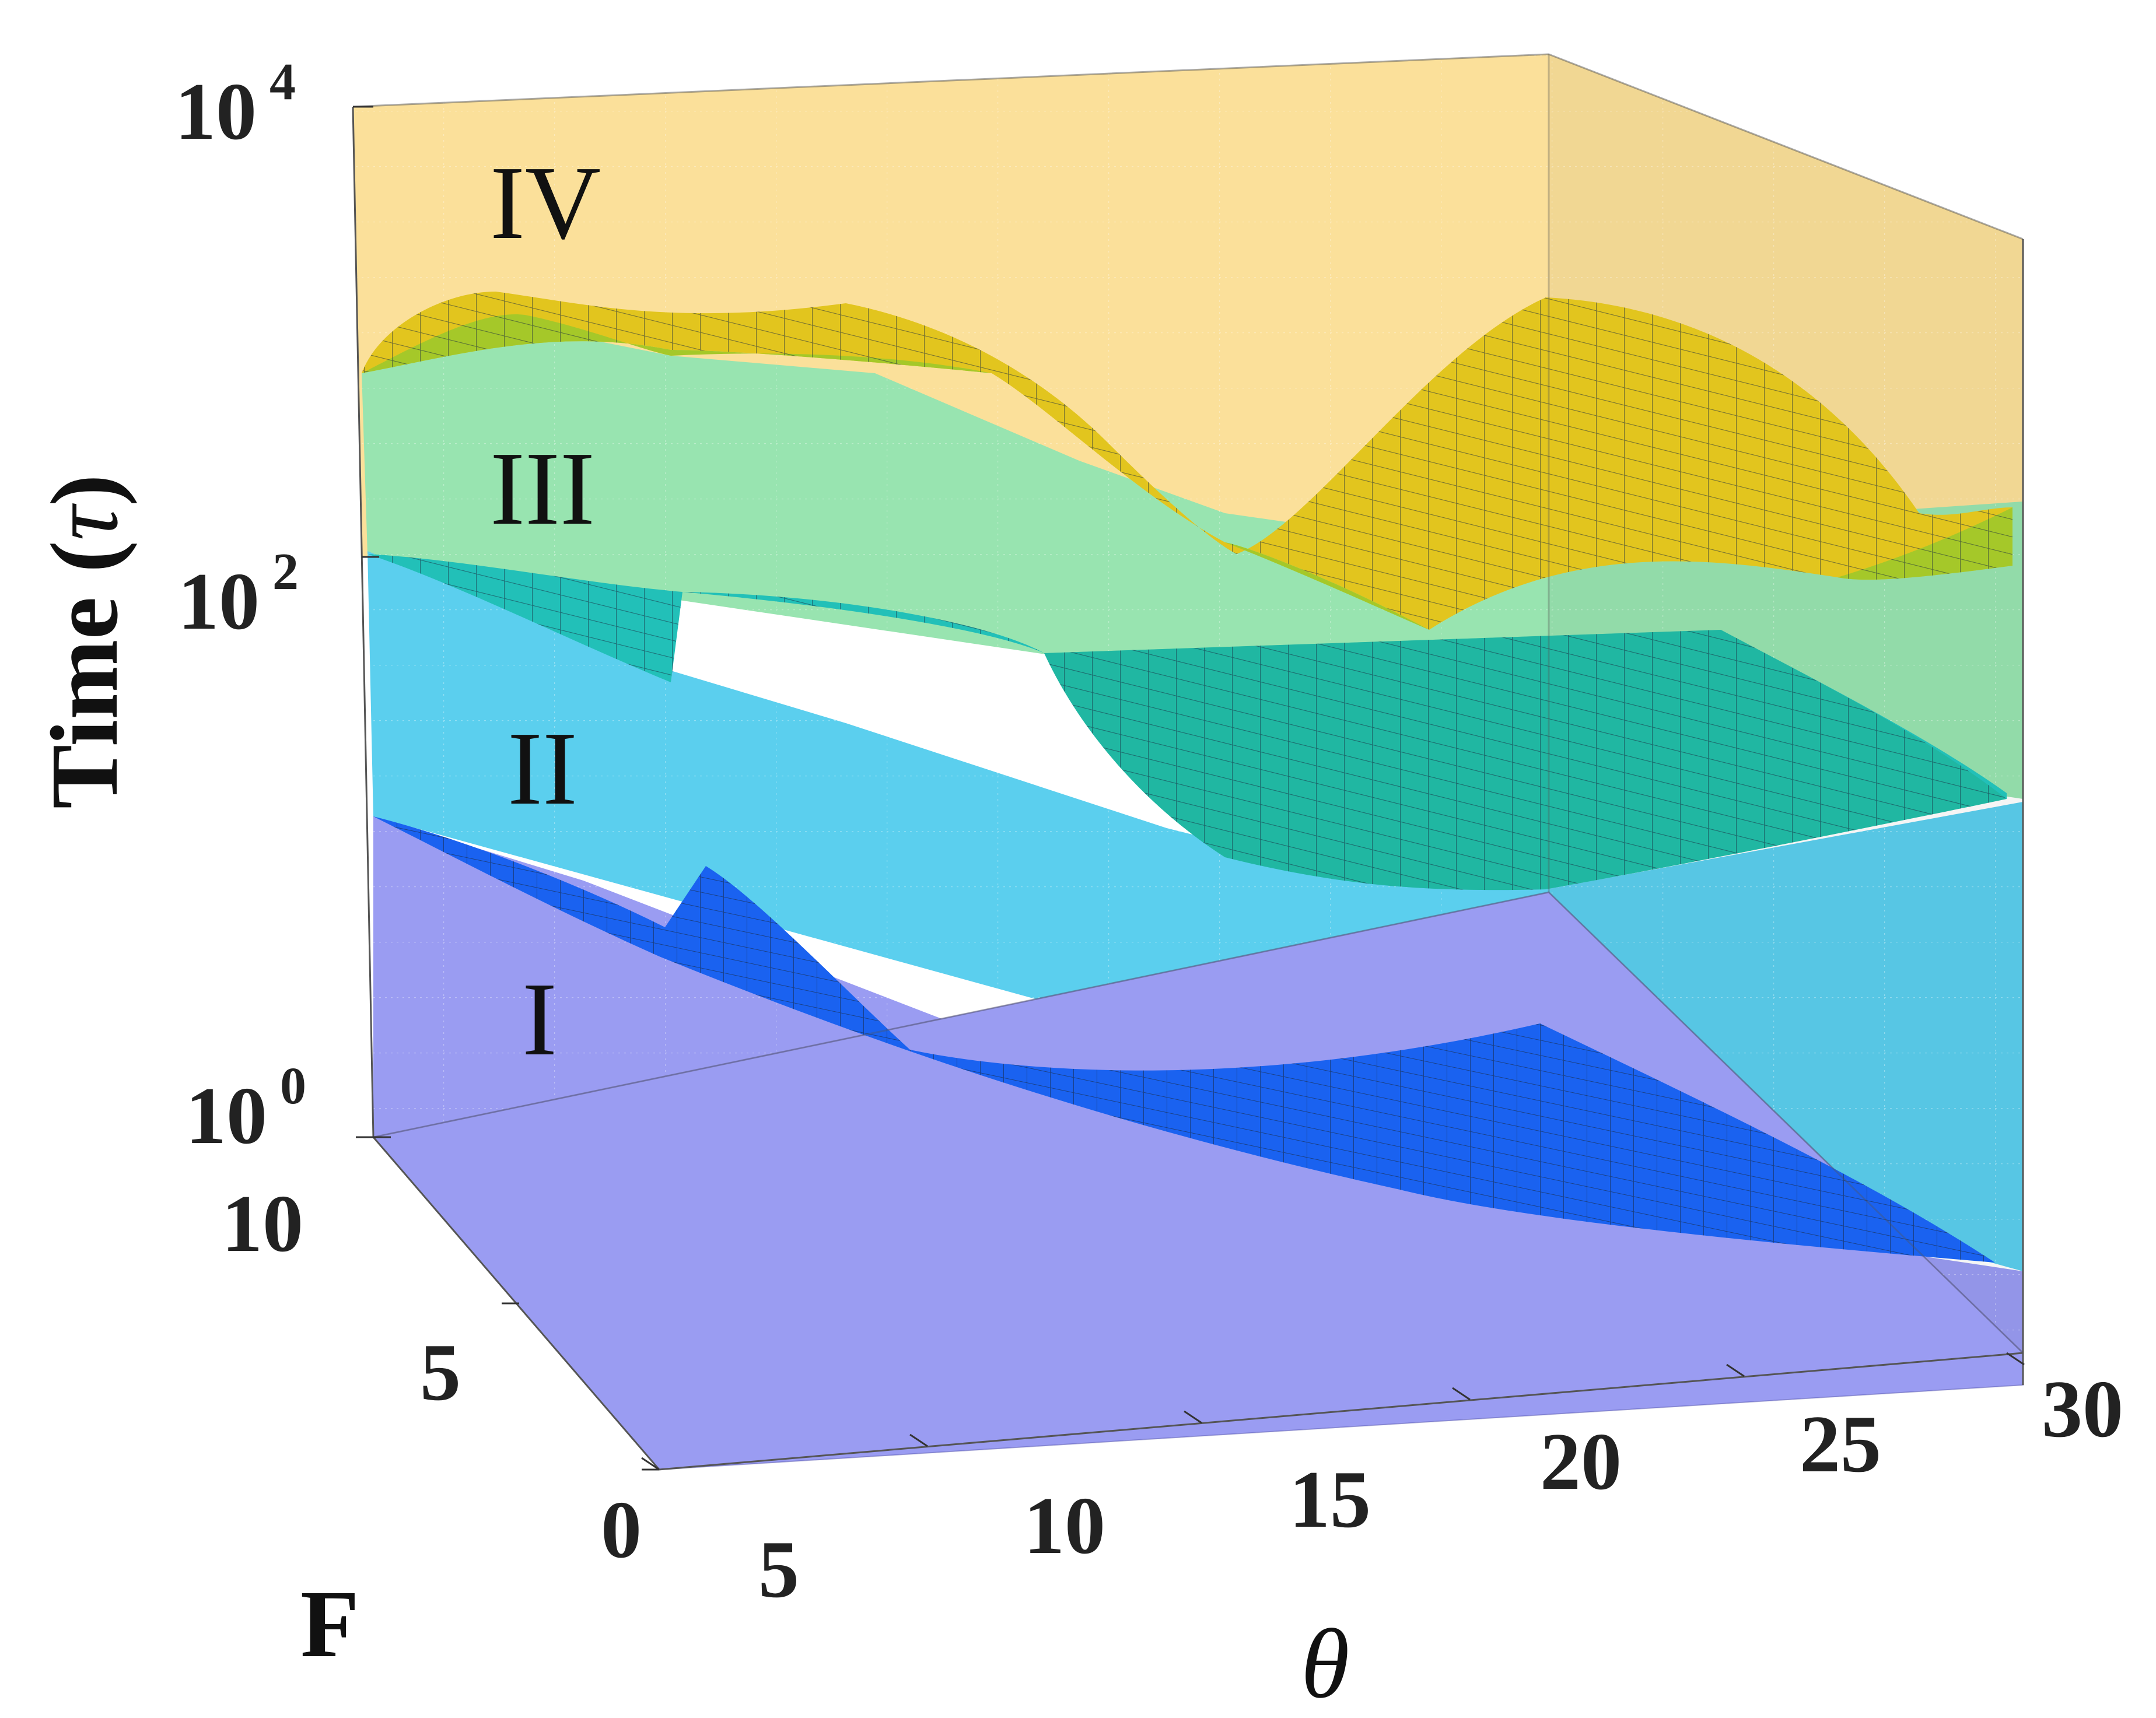 Image resolution: width=2156 pixels, height=1718 pixels. I want to click on z-tick-10-0: 10 0, so click(246, 1109).